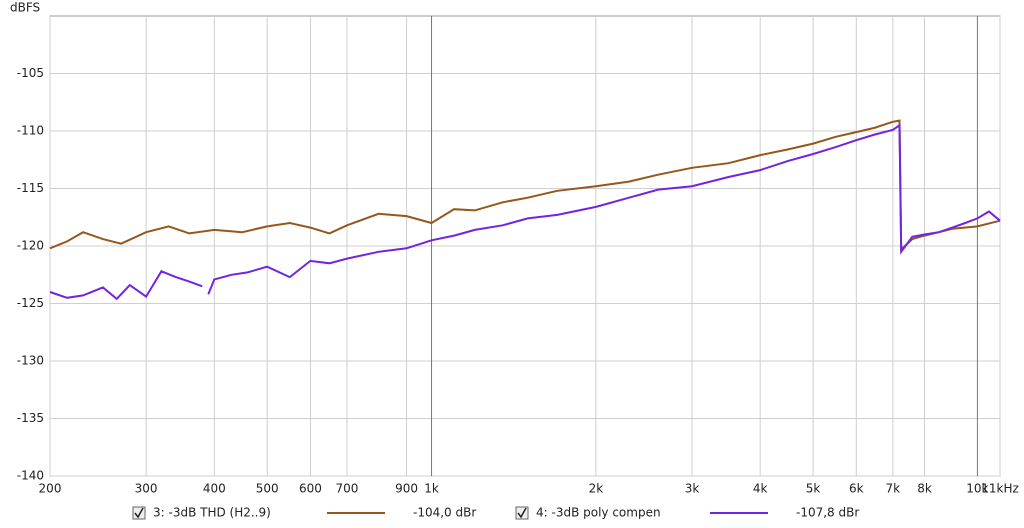 The height and width of the screenshot is (528, 1024). Describe the element at coordinates (813, 489) in the screenshot. I see `x-tick-label: 5k` at that location.